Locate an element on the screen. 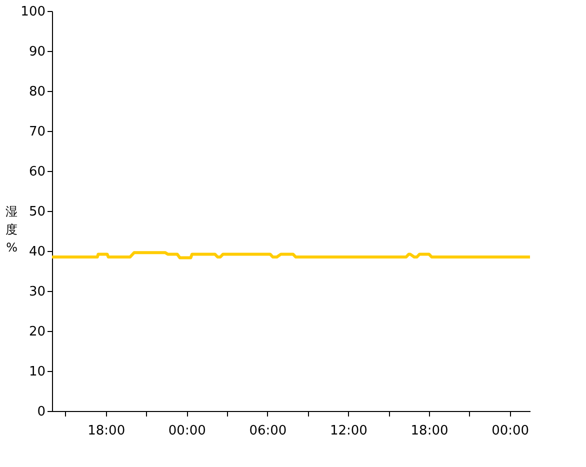 Image resolution: width=586 pixels, height=467 pixels. y-tick-label: 50 is located at coordinates (37, 212).